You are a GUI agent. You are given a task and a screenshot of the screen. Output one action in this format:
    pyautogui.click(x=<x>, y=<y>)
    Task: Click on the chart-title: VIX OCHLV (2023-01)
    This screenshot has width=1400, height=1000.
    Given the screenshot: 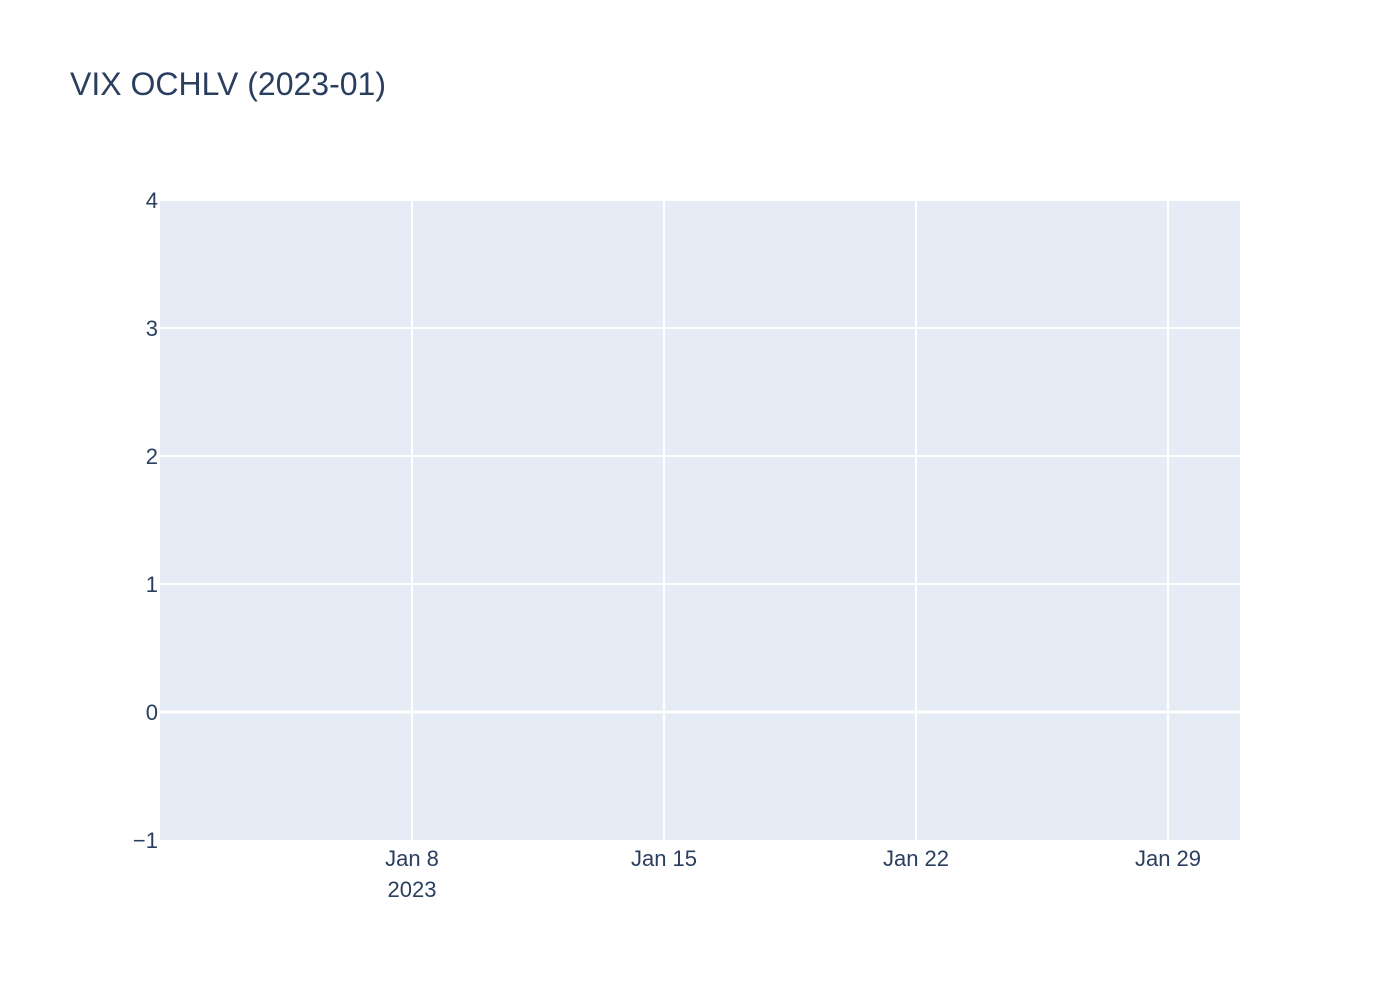 What is the action you would take?
    pyautogui.click(x=228, y=84)
    